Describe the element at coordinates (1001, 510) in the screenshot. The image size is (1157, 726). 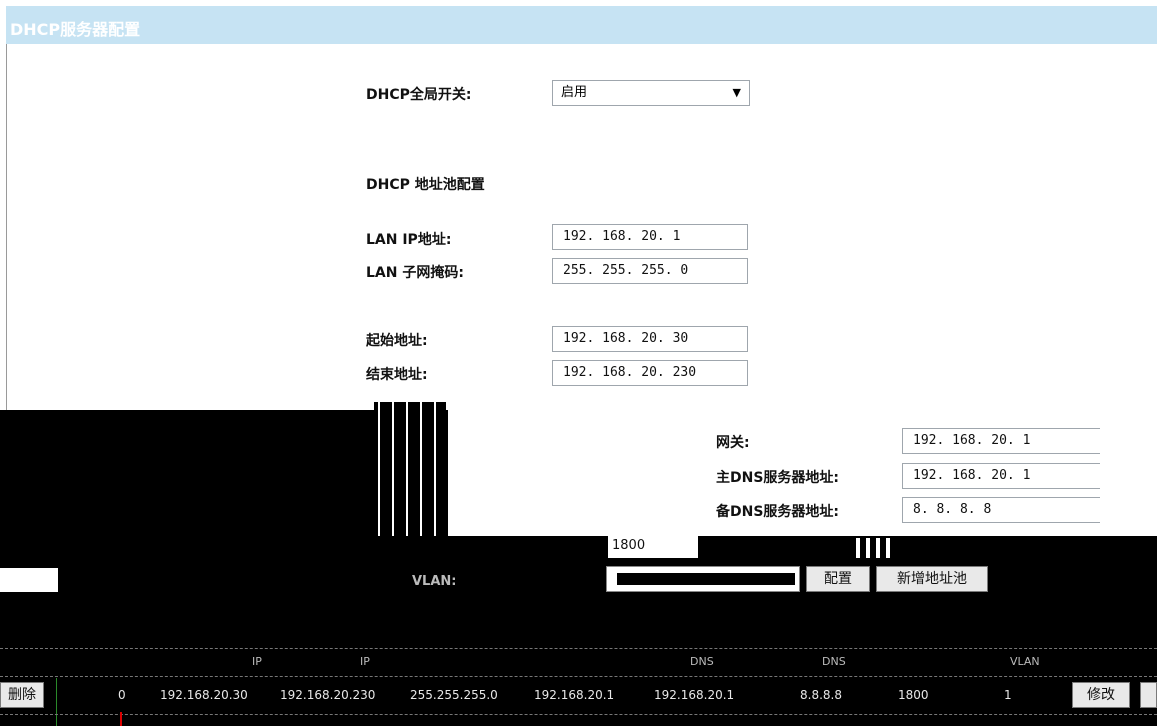
I see `secondary-dns-input: 8. 8. 8. 8` at that location.